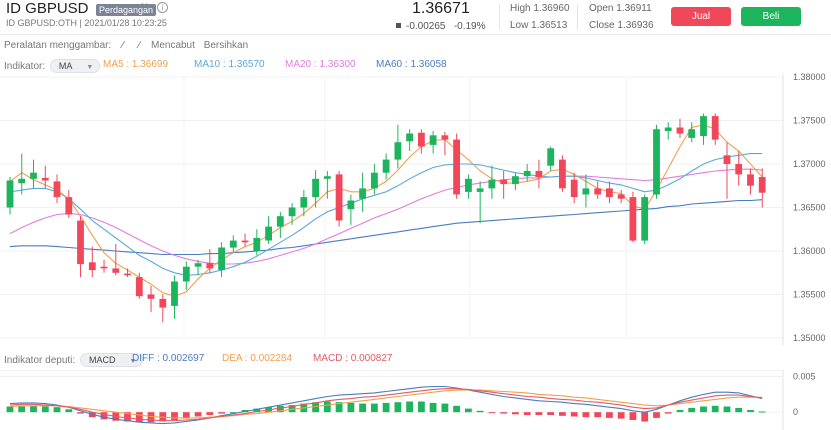  I want to click on open-stat: Open 1.36911, so click(620, 8).